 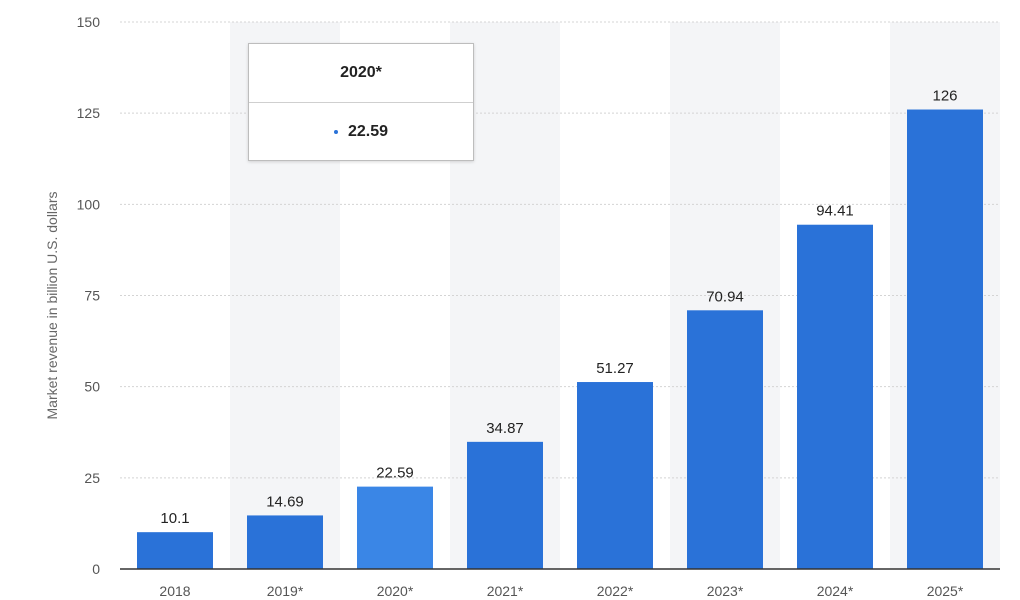 I want to click on y-tick-label: 75, so click(x=92, y=296).